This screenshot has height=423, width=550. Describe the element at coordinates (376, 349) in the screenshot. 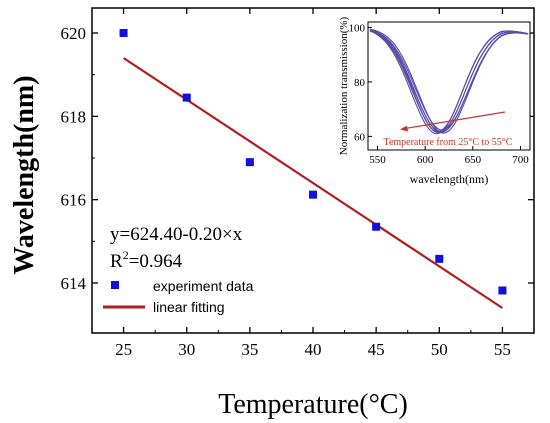

I see `x-tick-label: 45` at that location.